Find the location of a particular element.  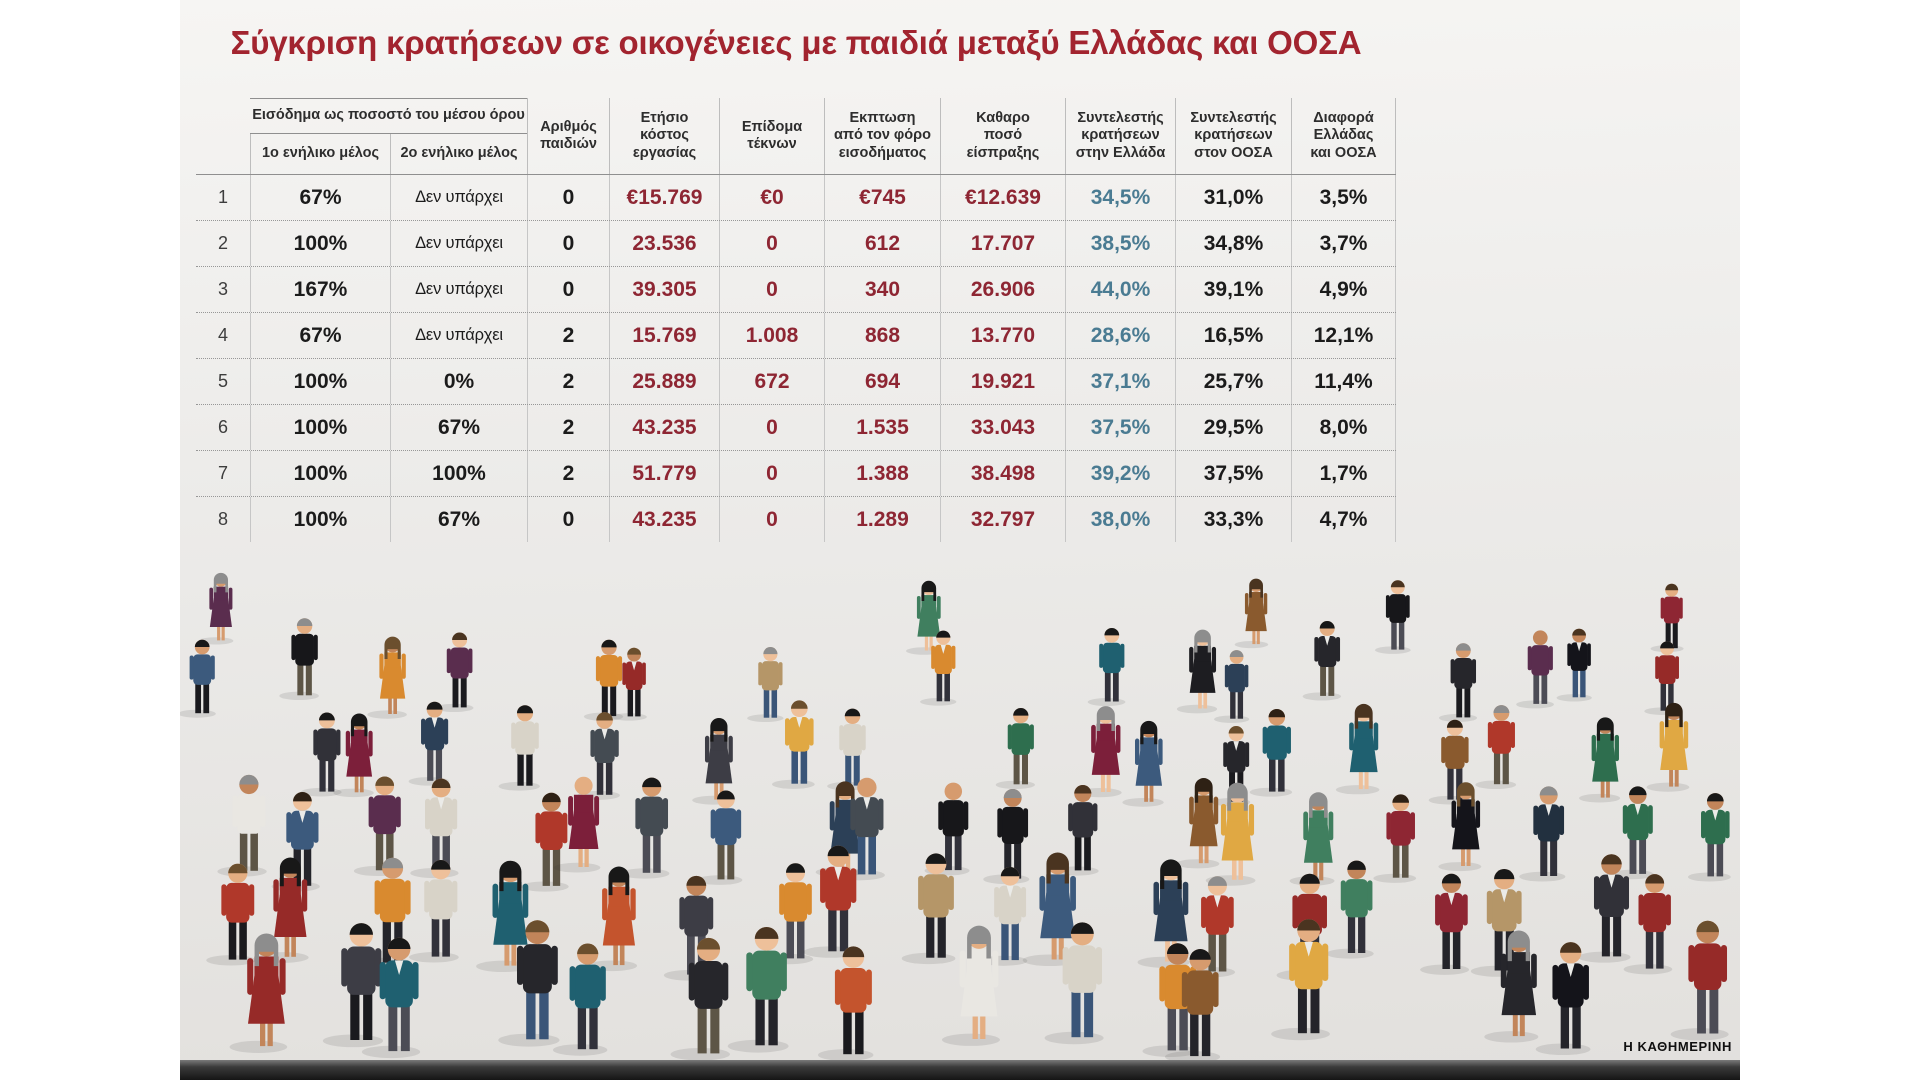

adult1-income: 67% is located at coordinates (320, 197).